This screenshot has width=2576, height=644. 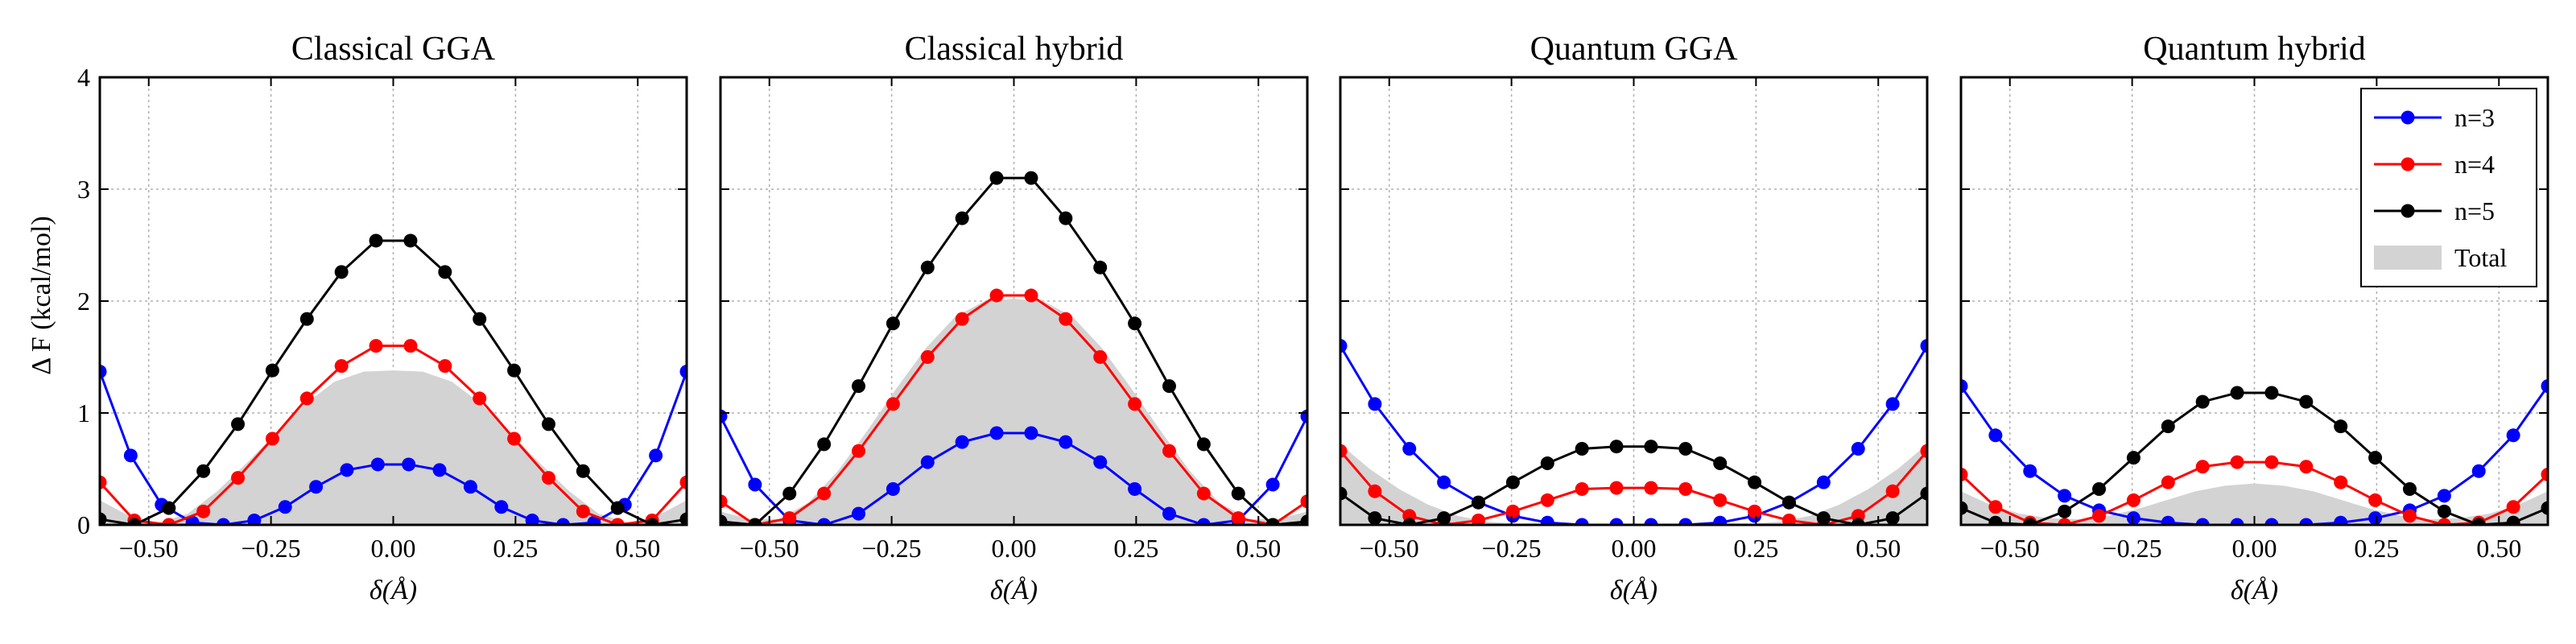 What do you see at coordinates (41, 295) in the screenshot?
I see `y-axis-label: Δ F (kcal/mol)` at bounding box center [41, 295].